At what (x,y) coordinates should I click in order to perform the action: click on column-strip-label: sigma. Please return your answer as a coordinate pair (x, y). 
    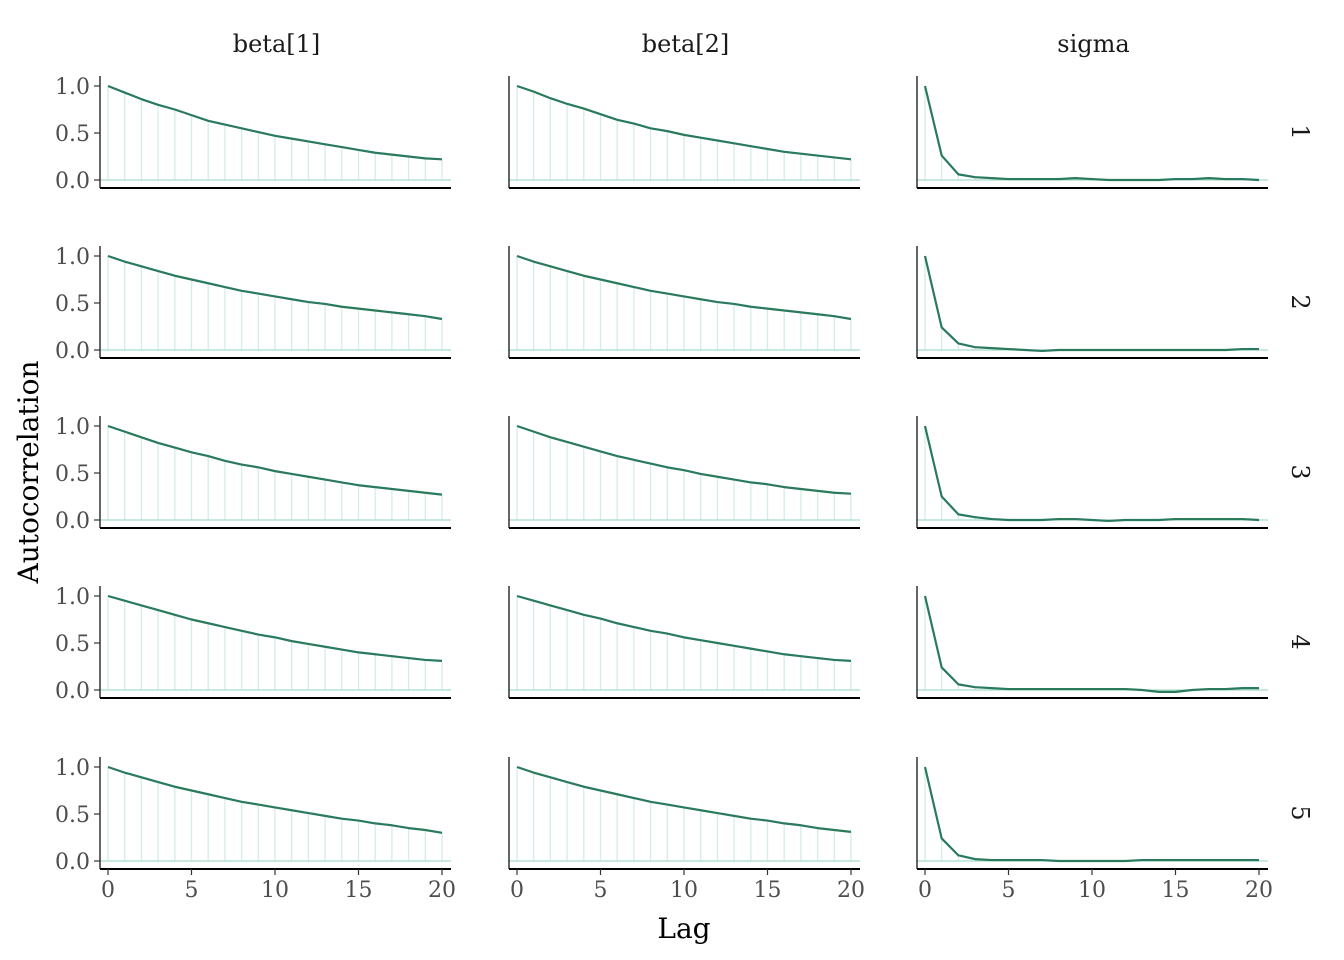
    Looking at the image, I should click on (1093, 44).